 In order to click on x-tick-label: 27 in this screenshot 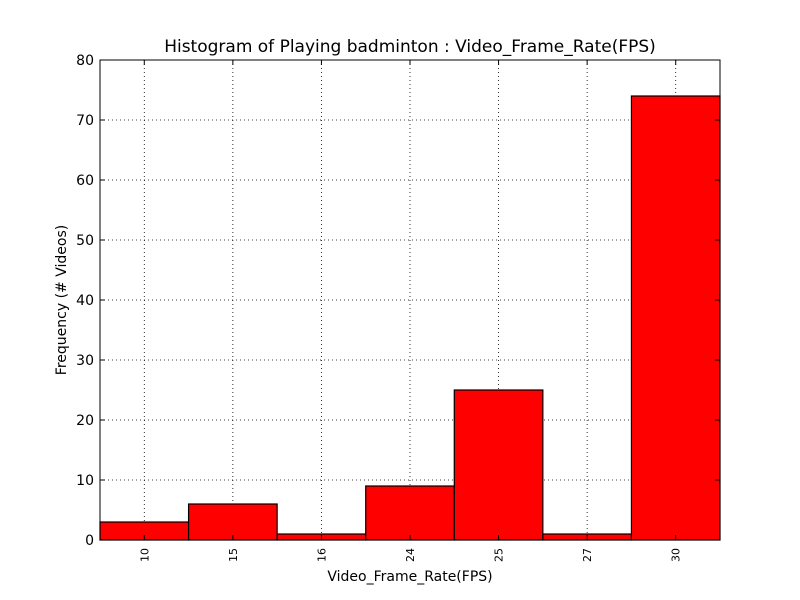, I will do `click(587, 555)`.